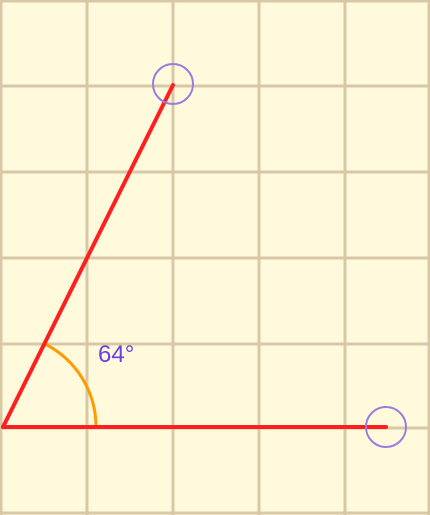 The height and width of the screenshot is (515, 430). Describe the element at coordinates (386, 427) in the screenshot. I see `length-handle` at that location.